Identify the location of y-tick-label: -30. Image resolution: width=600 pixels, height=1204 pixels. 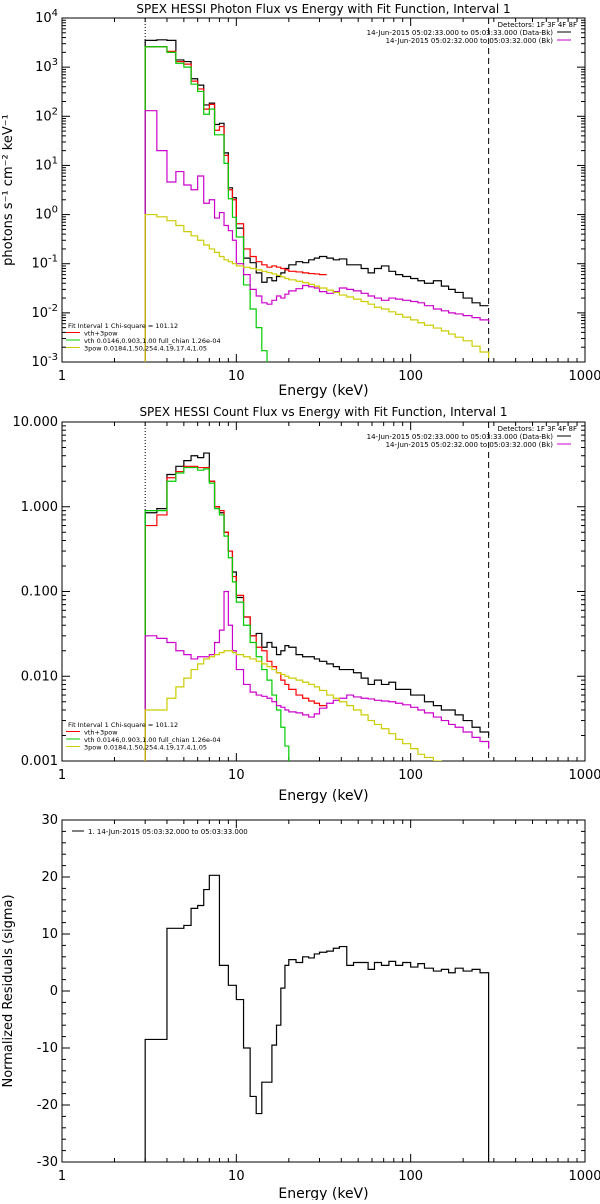
(47, 1162).